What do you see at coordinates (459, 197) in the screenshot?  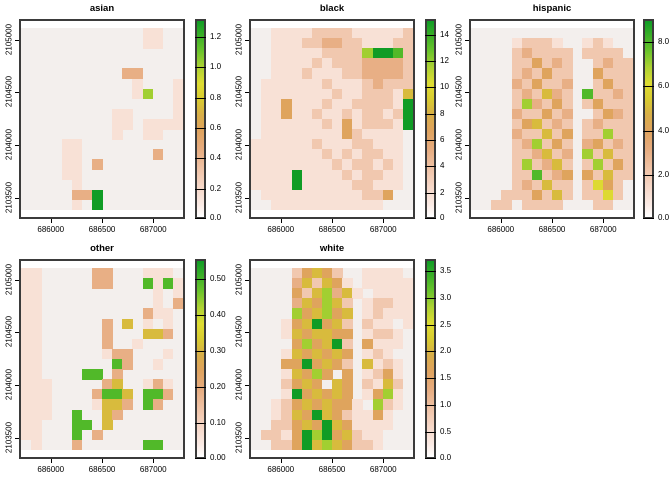 I see `y-tick-label: 2103500` at bounding box center [459, 197].